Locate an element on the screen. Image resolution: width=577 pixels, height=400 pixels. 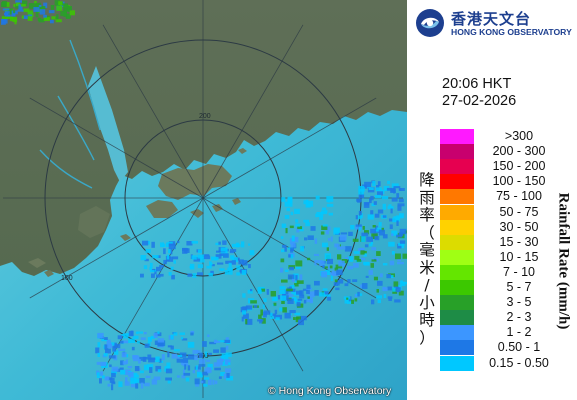
river-channel is located at coordinates (70, 114).